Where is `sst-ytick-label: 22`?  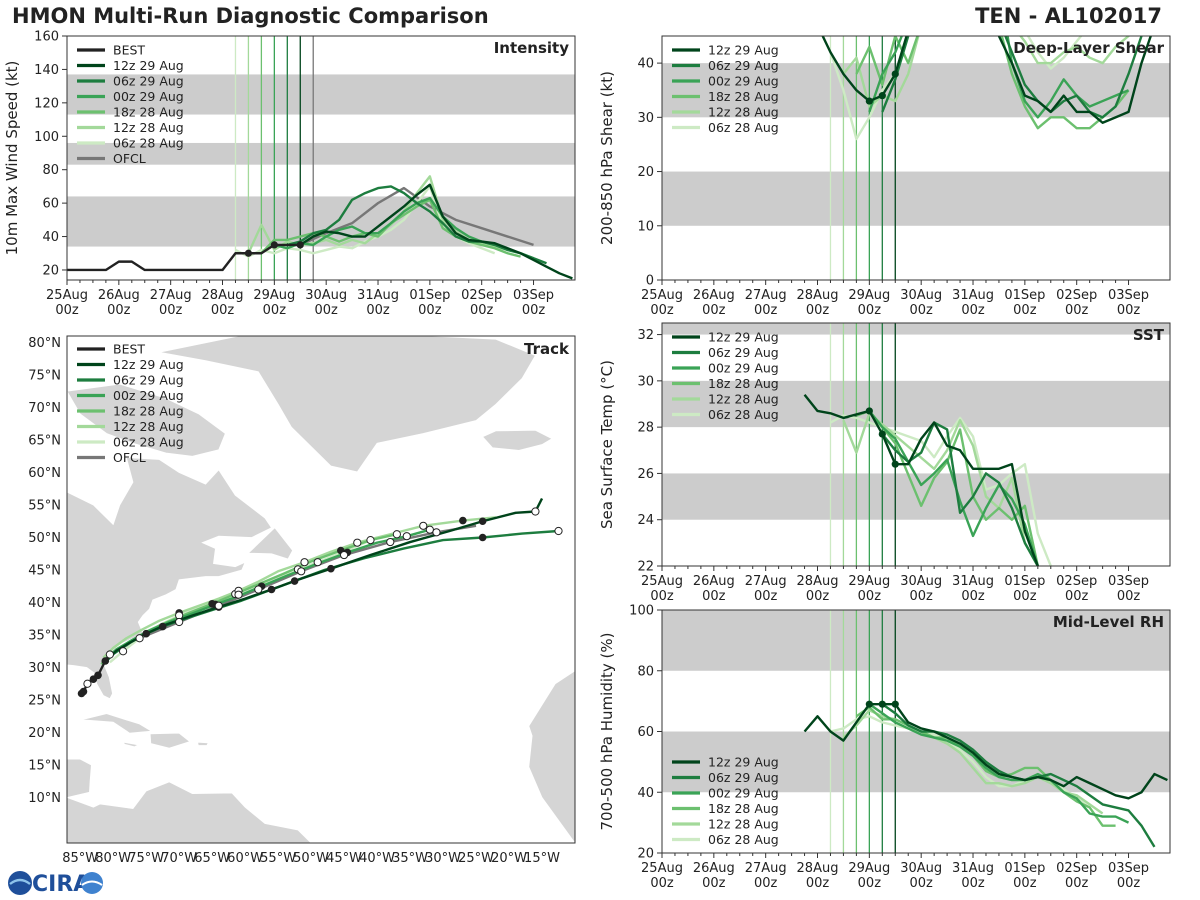
sst-ytick-label: 22 is located at coordinates (645, 567).